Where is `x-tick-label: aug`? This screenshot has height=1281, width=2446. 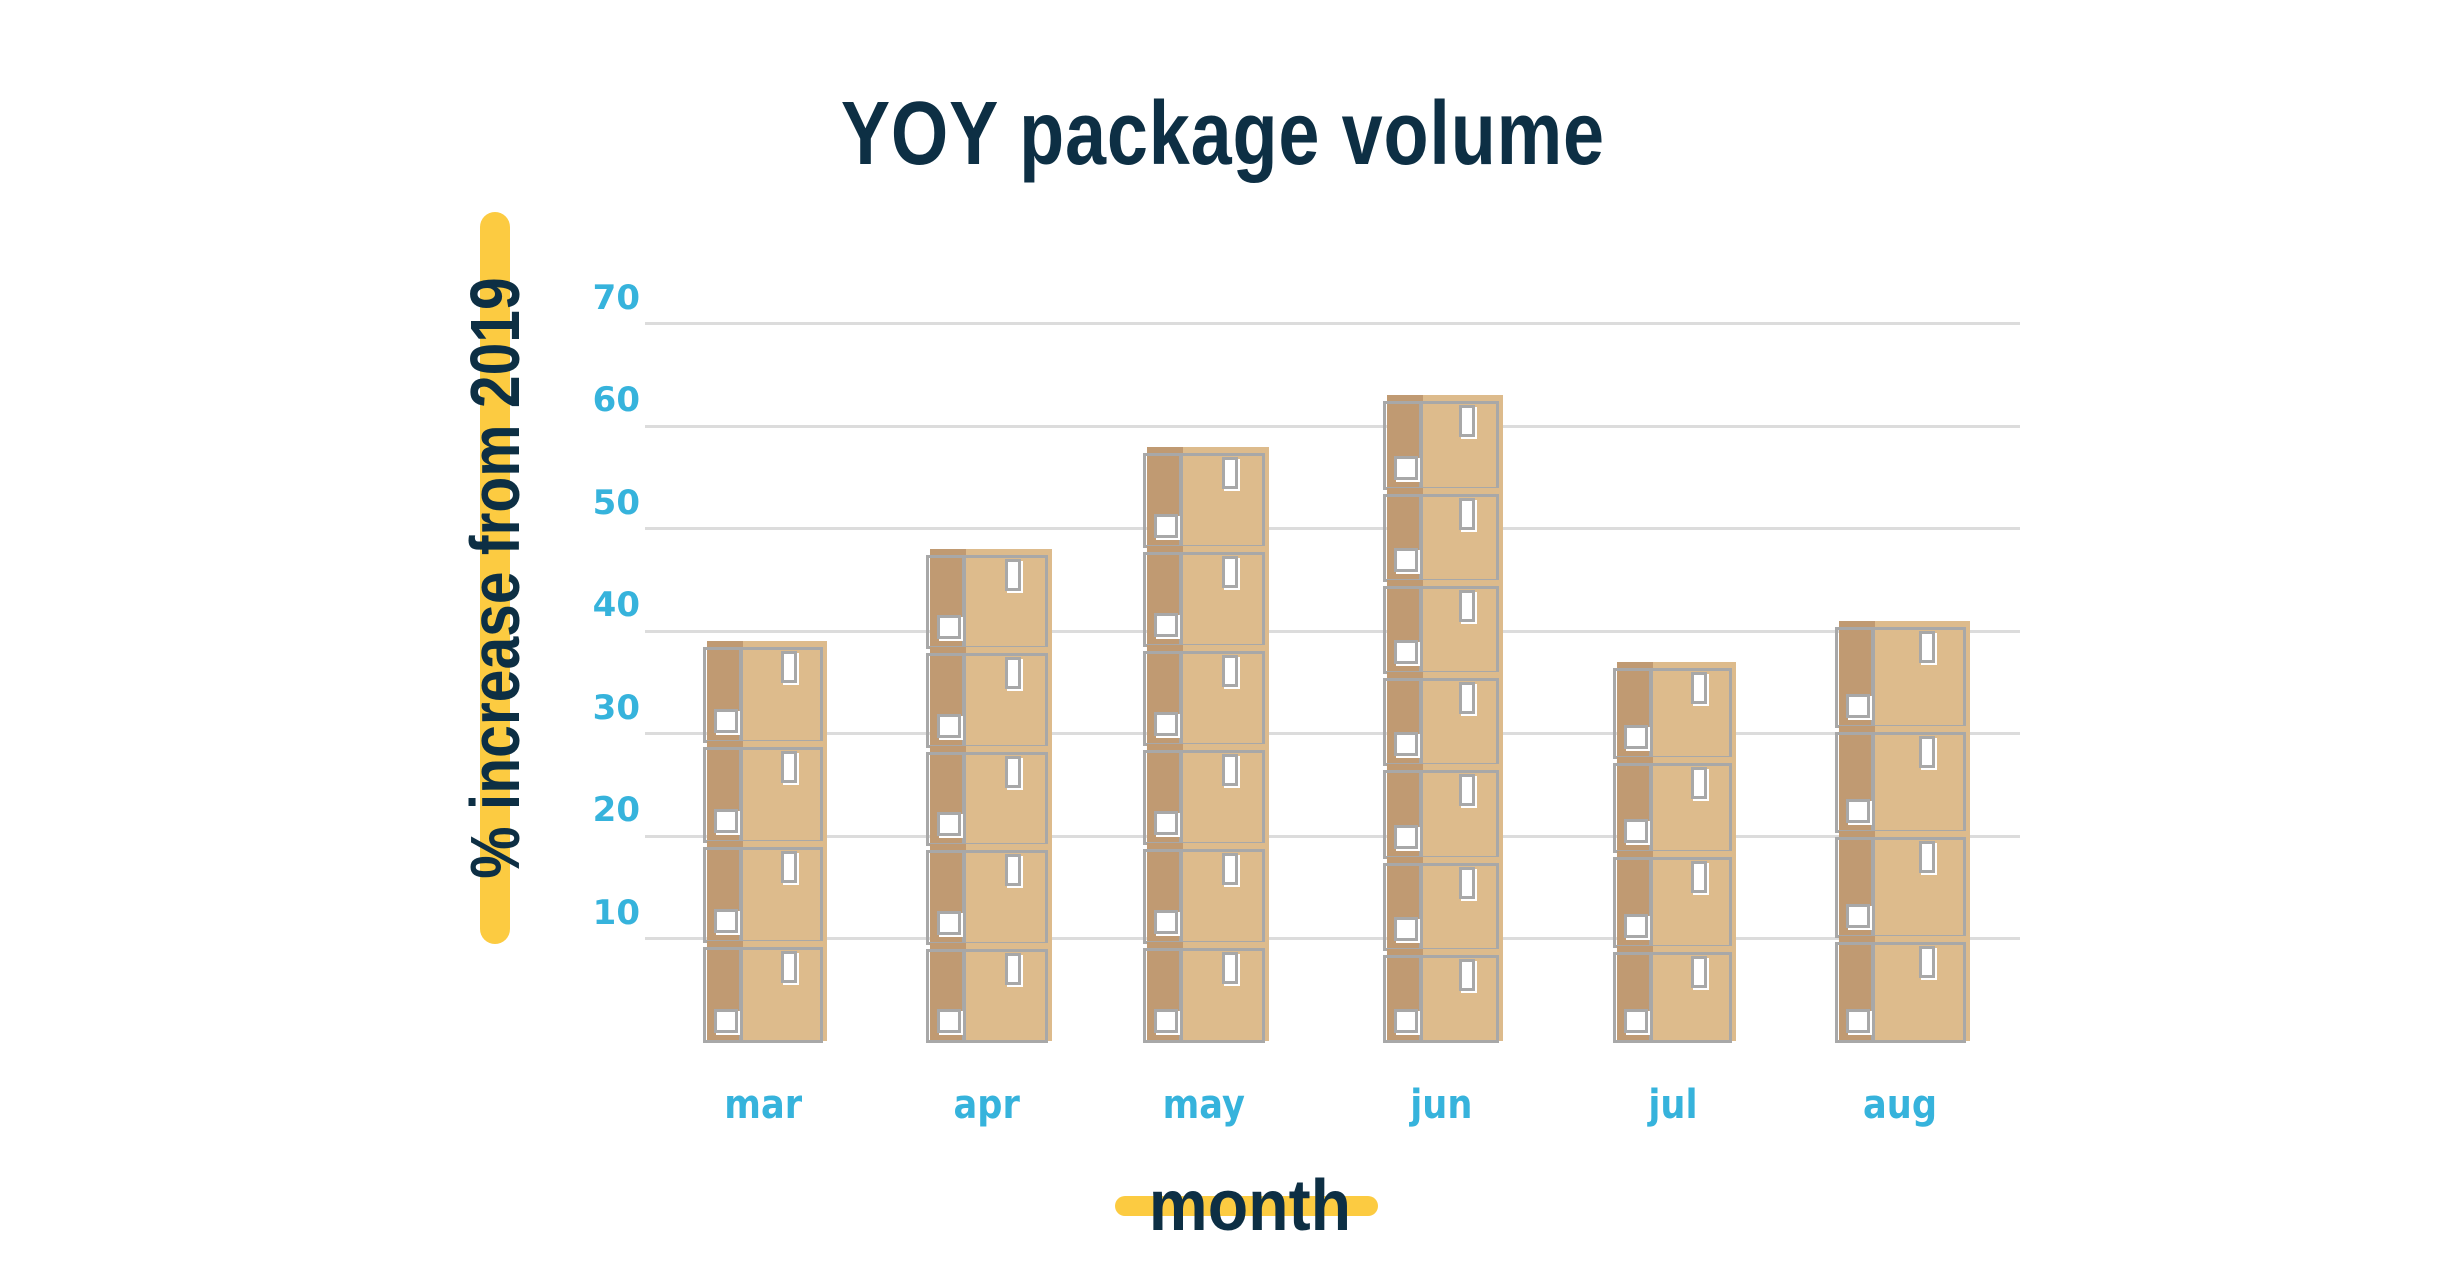 x-tick-label: aug is located at coordinates (1901, 1105).